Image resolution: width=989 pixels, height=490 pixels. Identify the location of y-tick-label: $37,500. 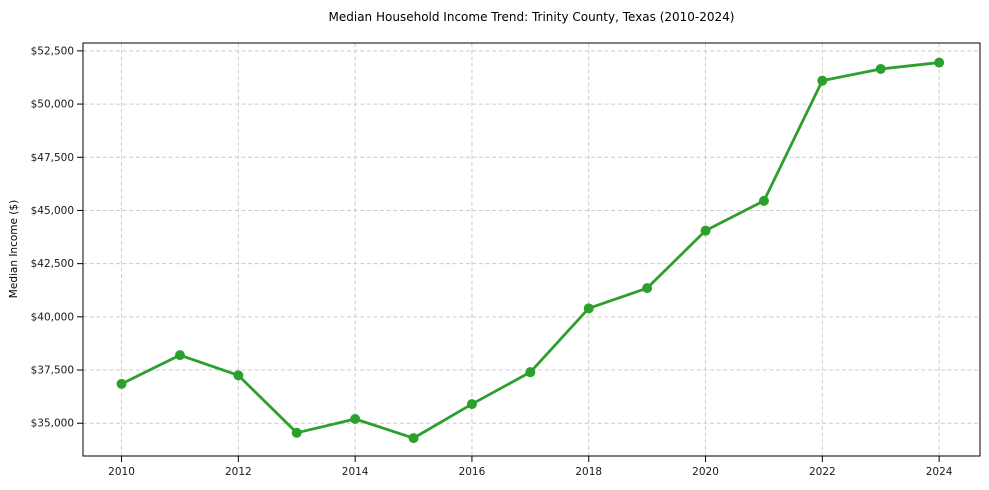
(52, 371).